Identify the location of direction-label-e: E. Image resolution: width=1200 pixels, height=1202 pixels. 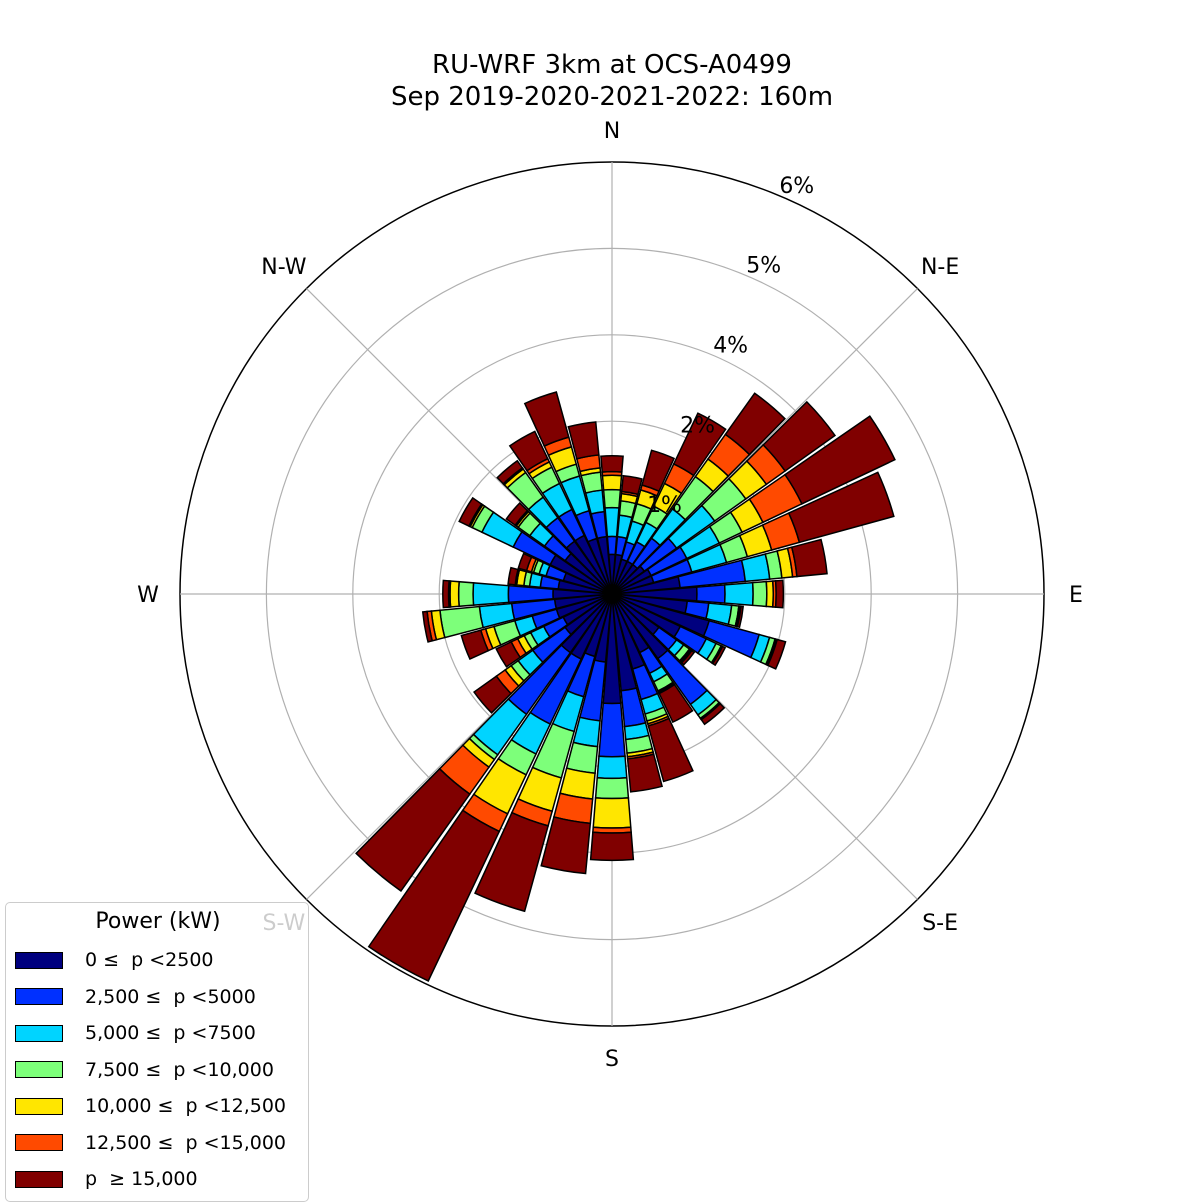
(1076, 595).